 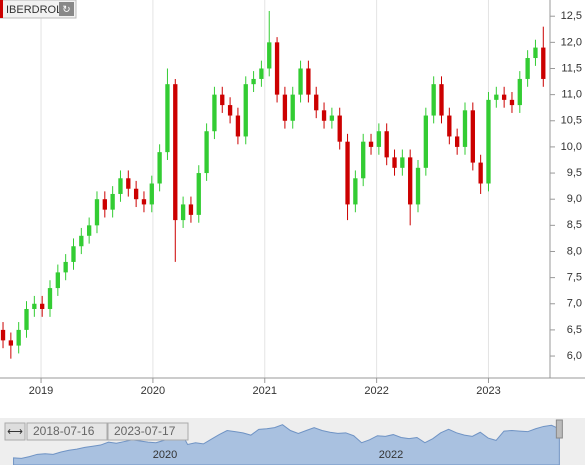 What do you see at coordinates (574, 330) in the screenshot?
I see `y-tick-label: 6,5` at bounding box center [574, 330].